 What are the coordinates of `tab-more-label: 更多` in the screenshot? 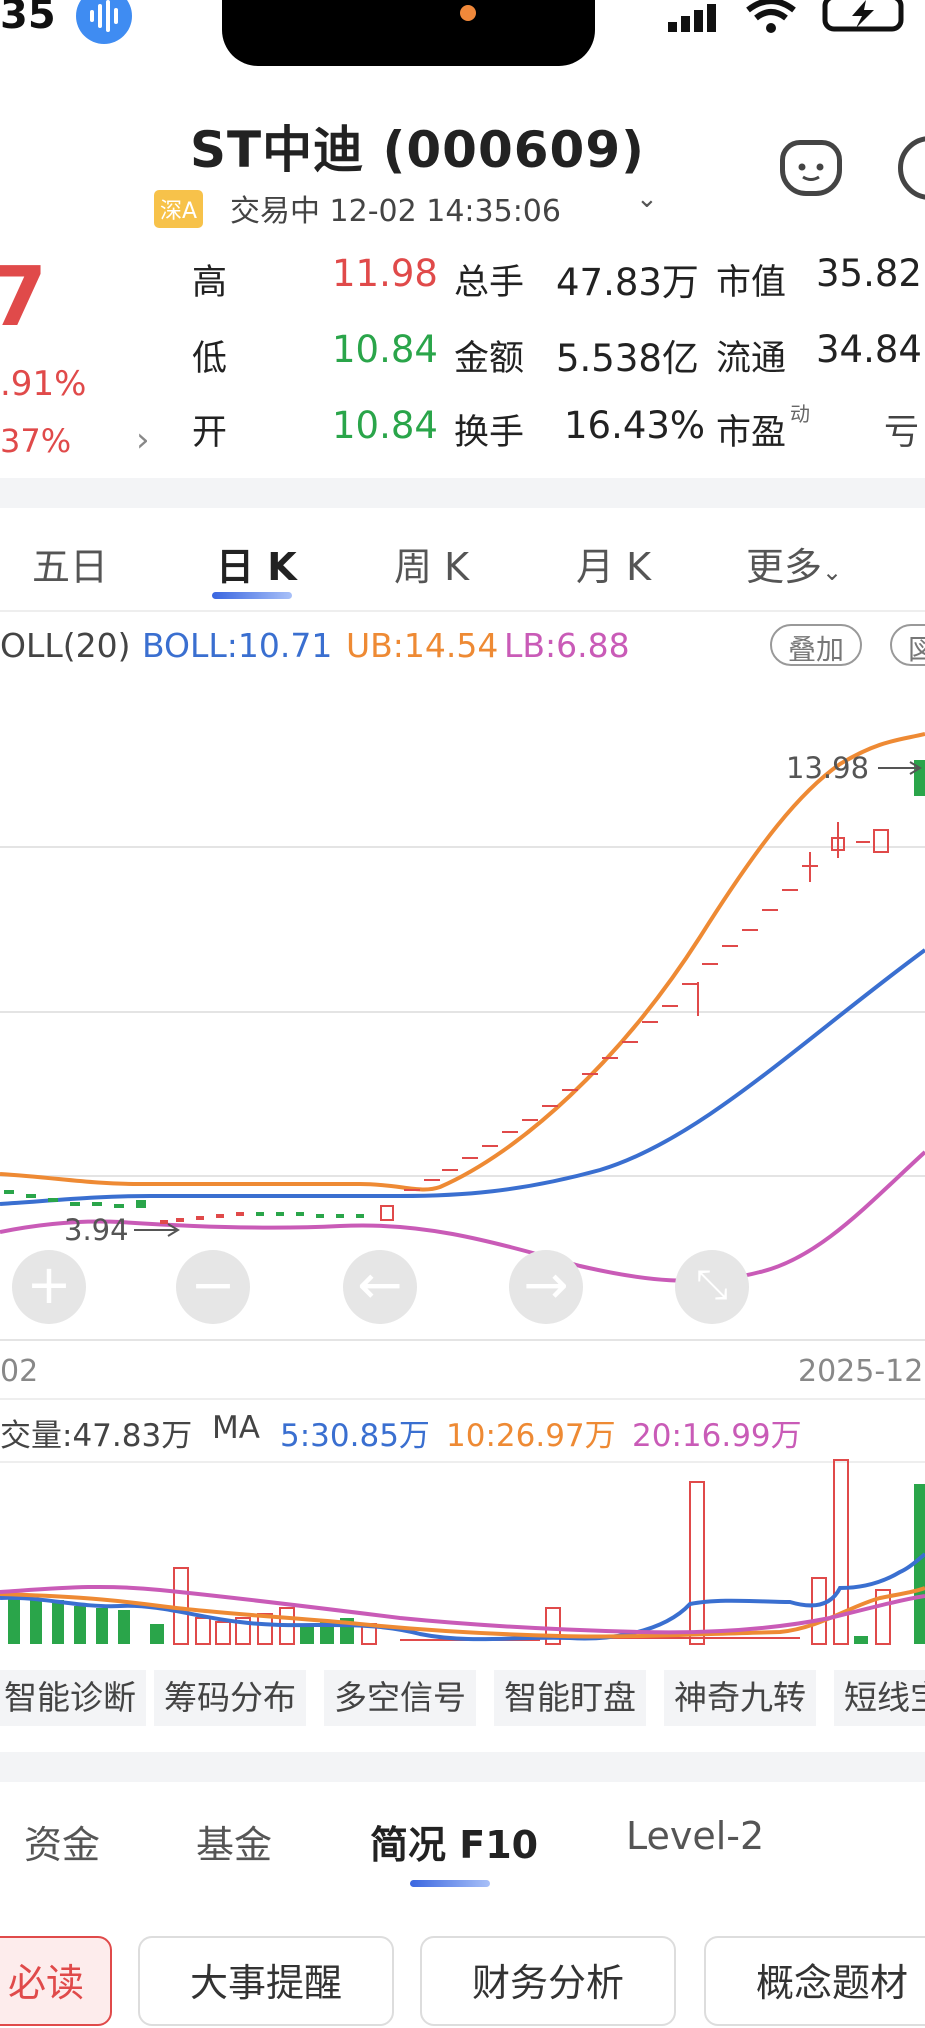 It's located at (784, 567).